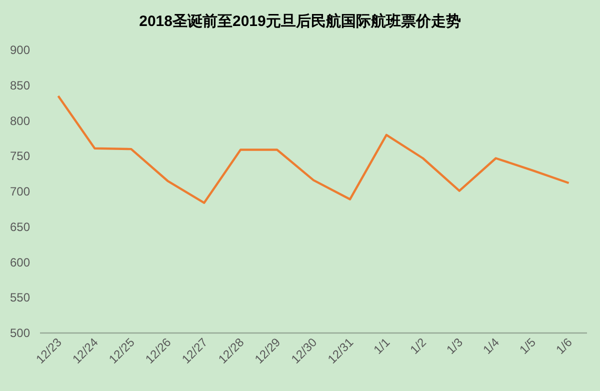 Image resolution: width=600 pixels, height=391 pixels. I want to click on y-tick: 900, so click(20, 50).